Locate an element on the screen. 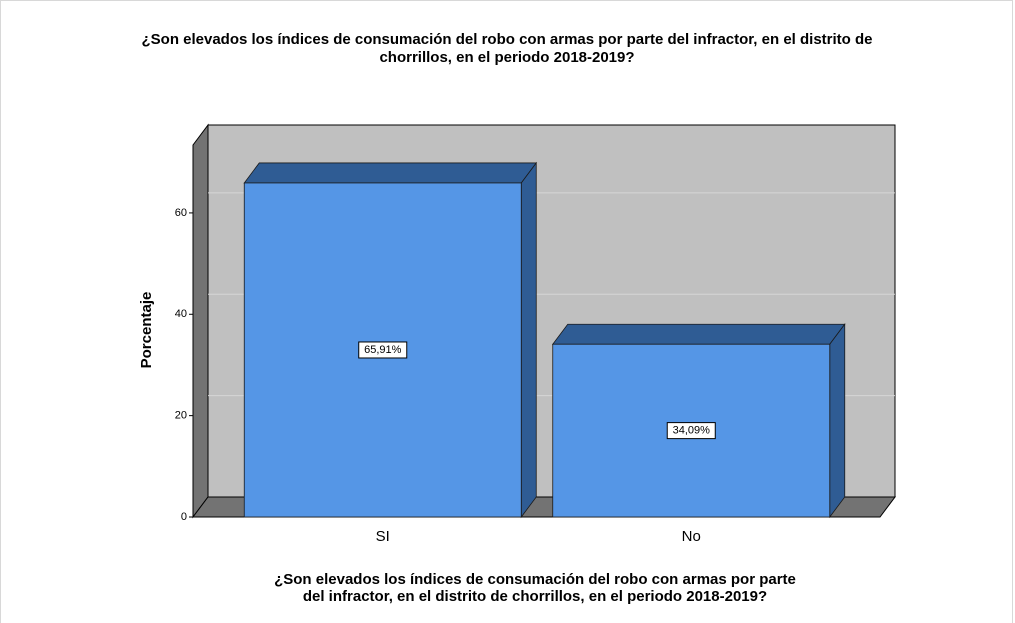  value-label: 34,09% is located at coordinates (692, 431).